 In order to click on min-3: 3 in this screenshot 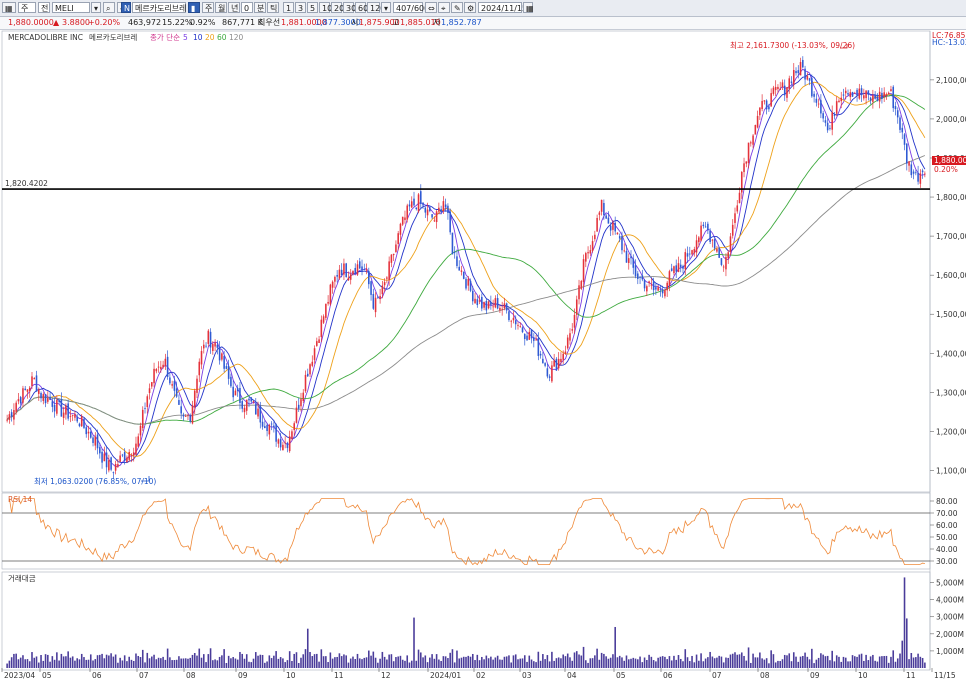, I will do `click(300, 7)`.